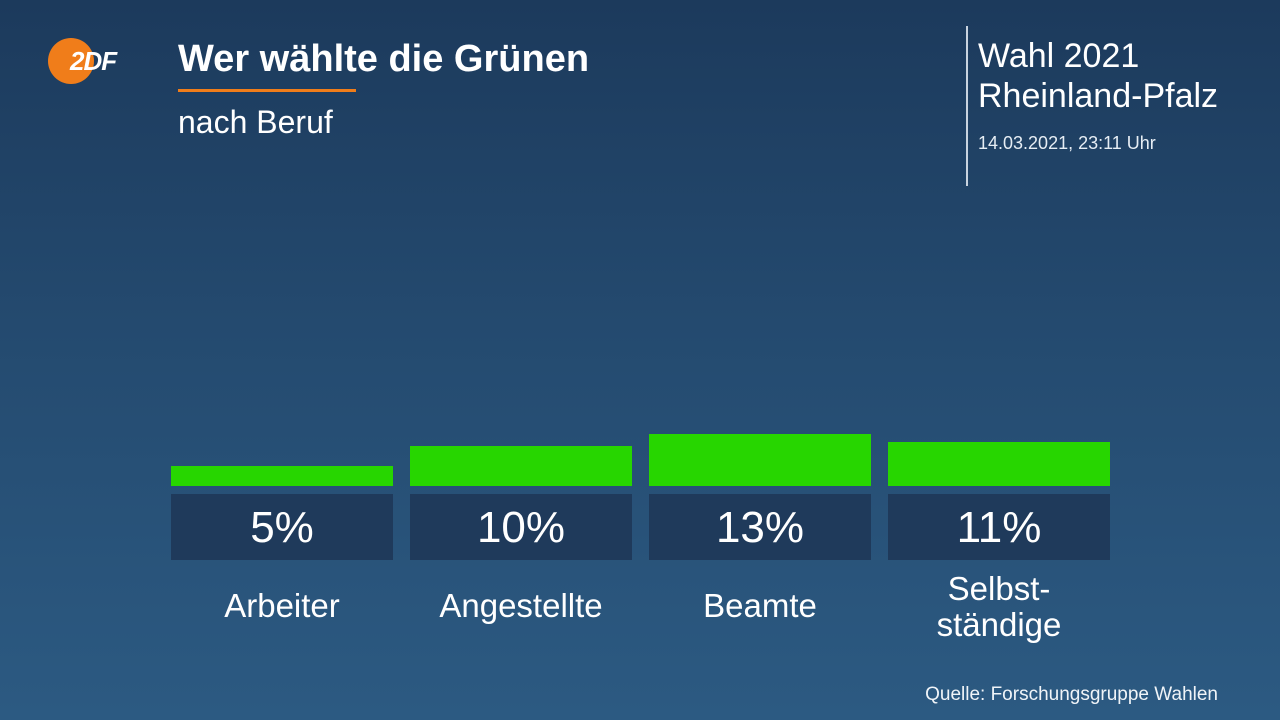 This screenshot has width=1280, height=720. Describe the element at coordinates (255, 122) in the screenshot. I see `chart-subtitle: nach Beruf` at that location.